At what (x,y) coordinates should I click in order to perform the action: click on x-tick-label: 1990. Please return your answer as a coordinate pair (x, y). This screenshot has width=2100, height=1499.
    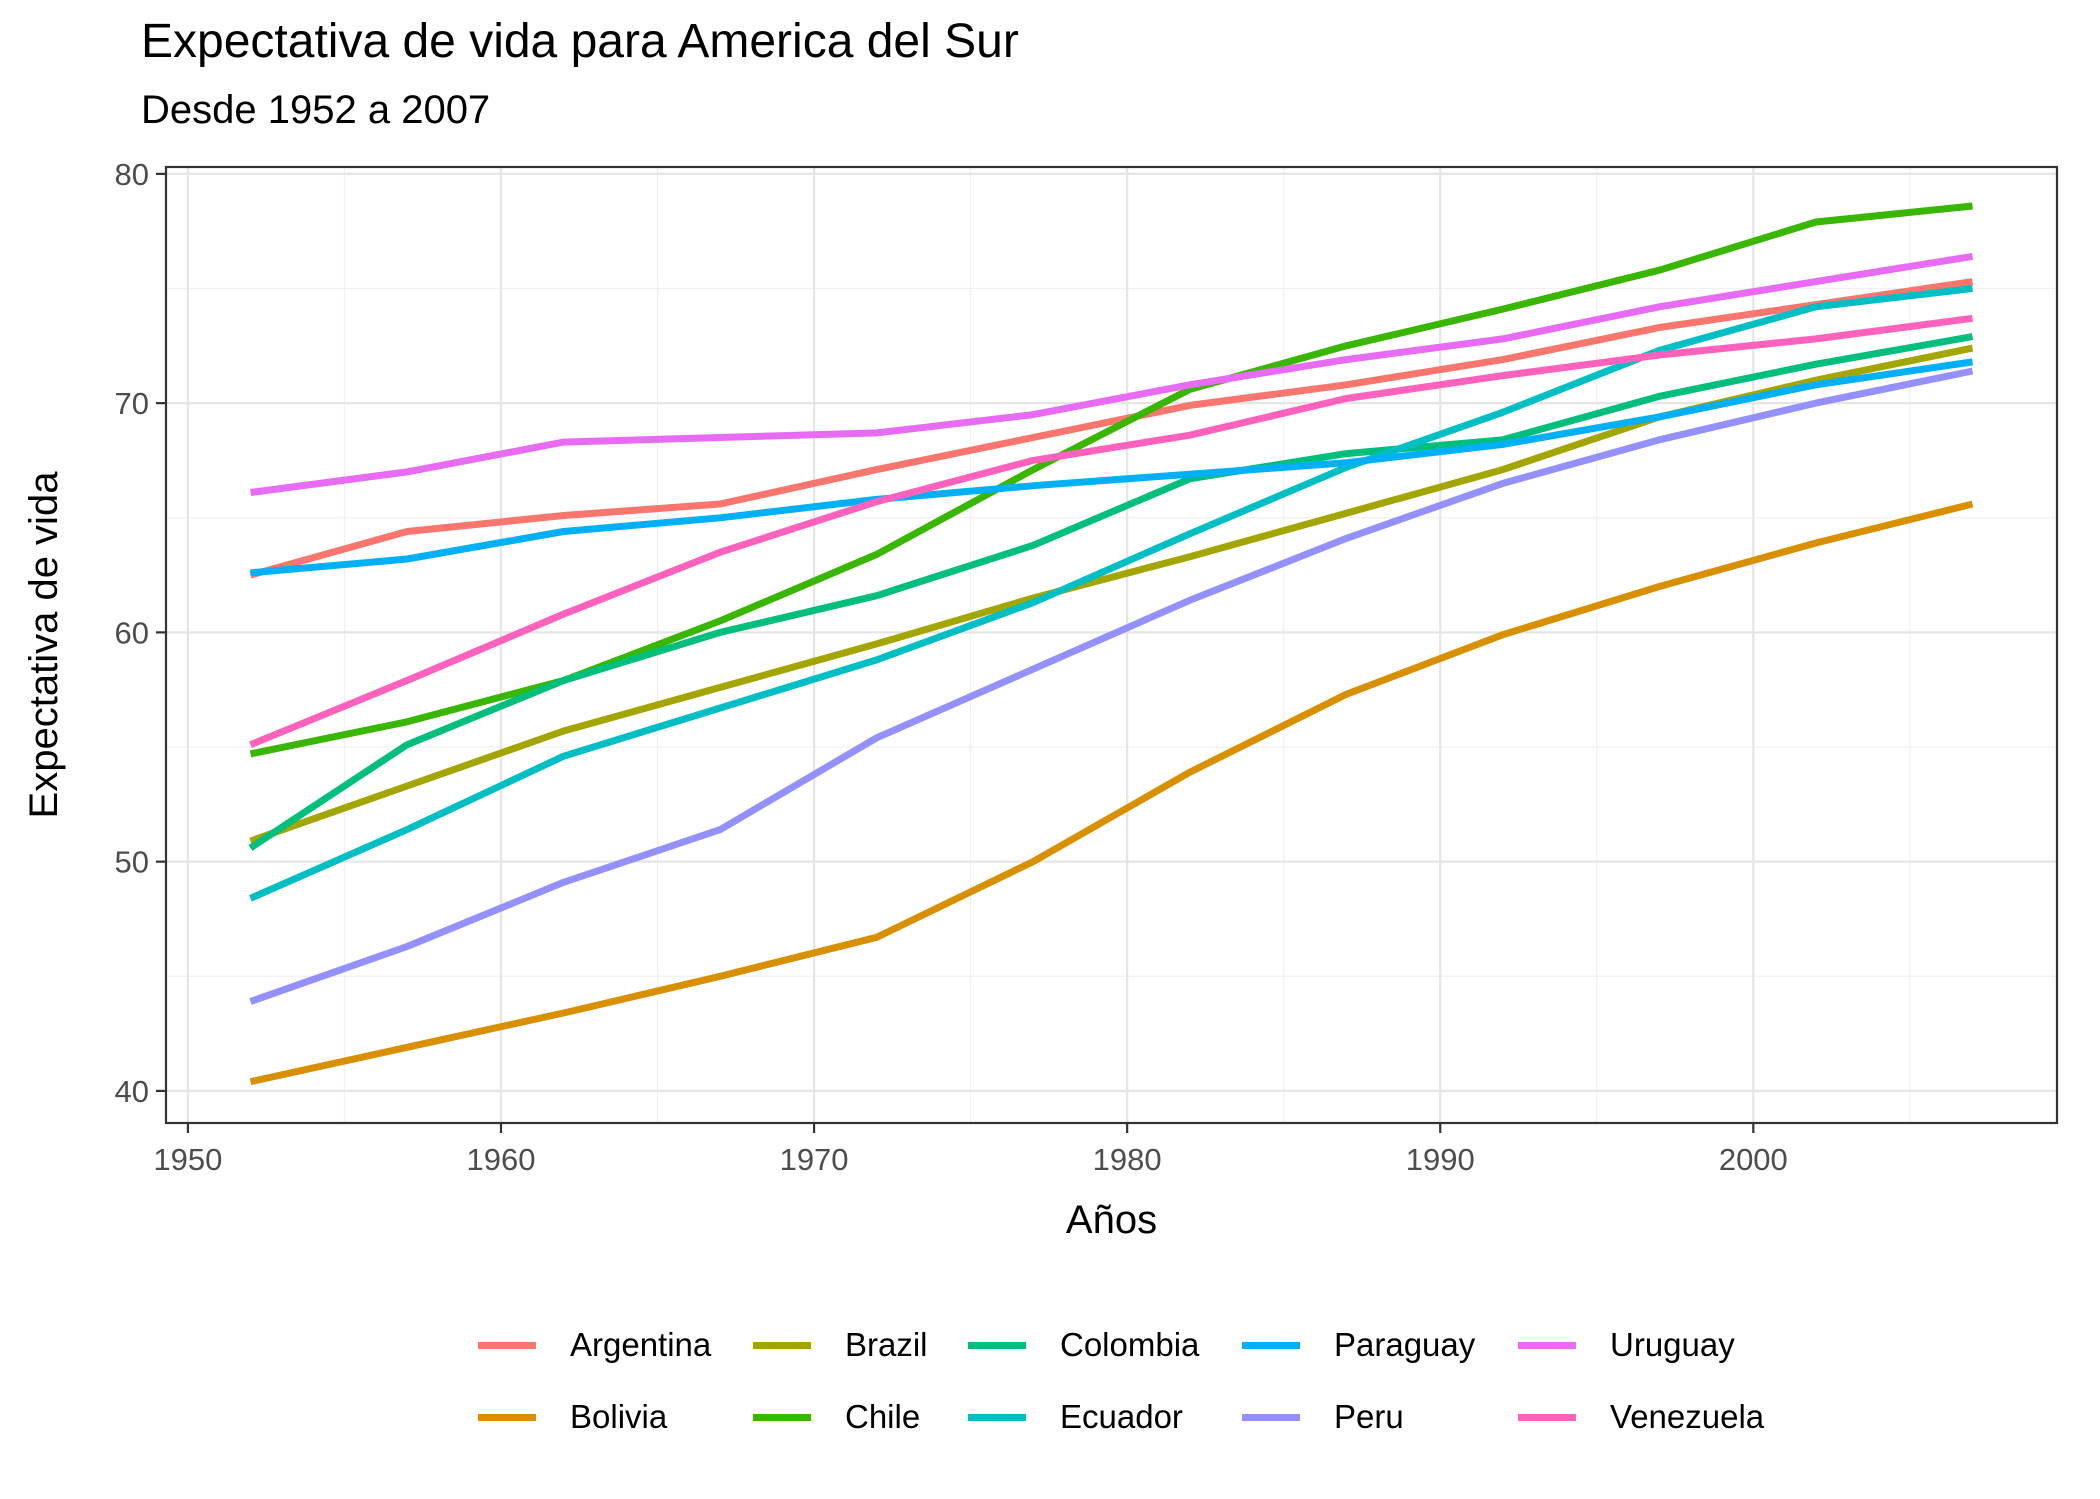
    Looking at the image, I should click on (1440, 1159).